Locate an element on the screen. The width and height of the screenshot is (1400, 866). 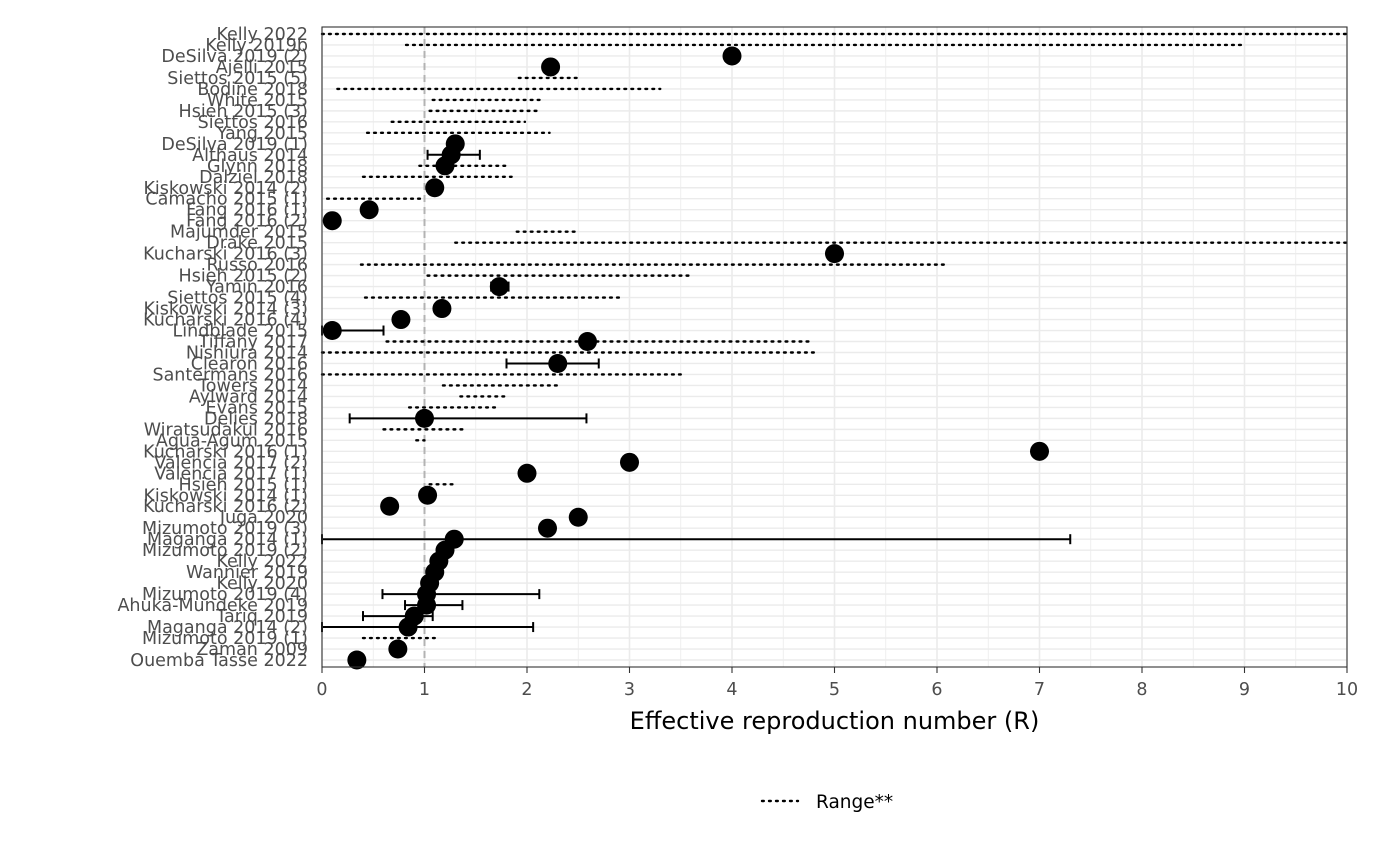
study-label: Juga 2020 is located at coordinates (263, 518).